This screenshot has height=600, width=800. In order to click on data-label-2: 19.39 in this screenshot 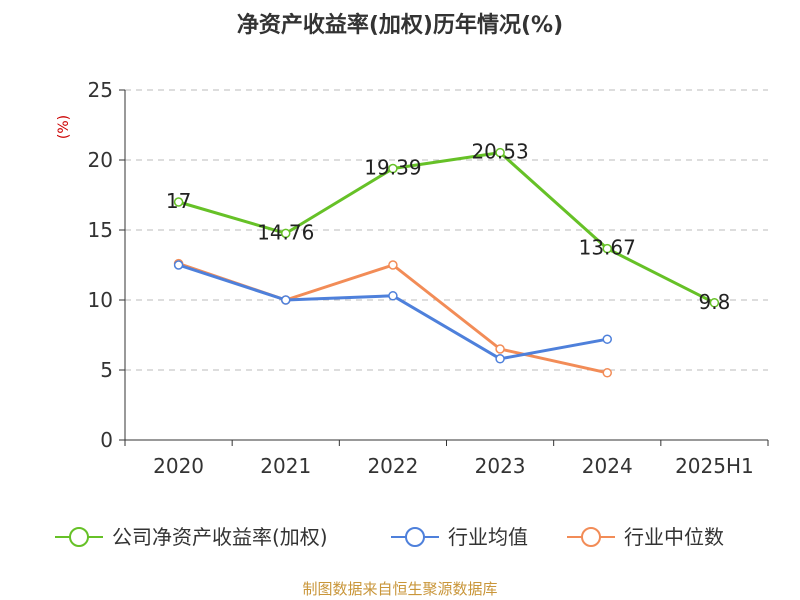, I will do `click(392, 168)`.